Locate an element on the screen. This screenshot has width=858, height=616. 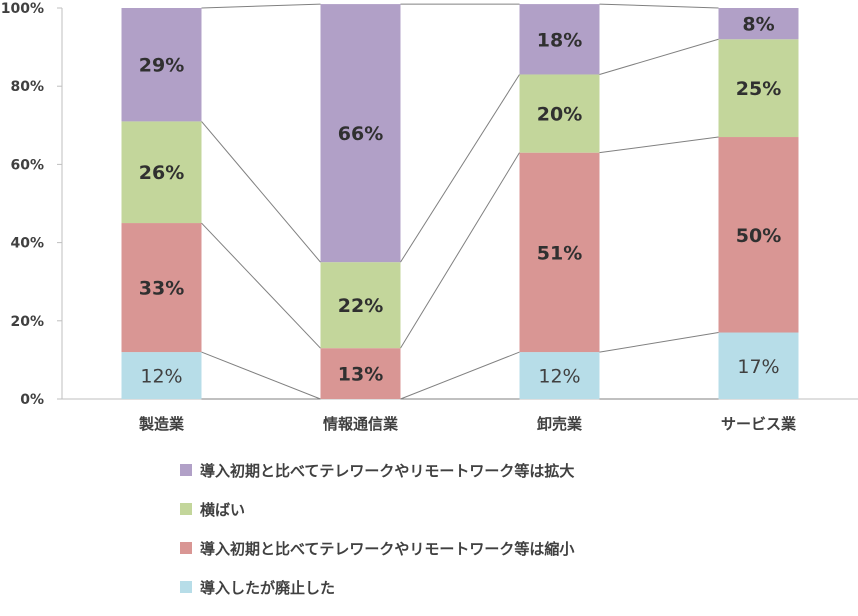
data-label: 17% is located at coordinates (758, 367).